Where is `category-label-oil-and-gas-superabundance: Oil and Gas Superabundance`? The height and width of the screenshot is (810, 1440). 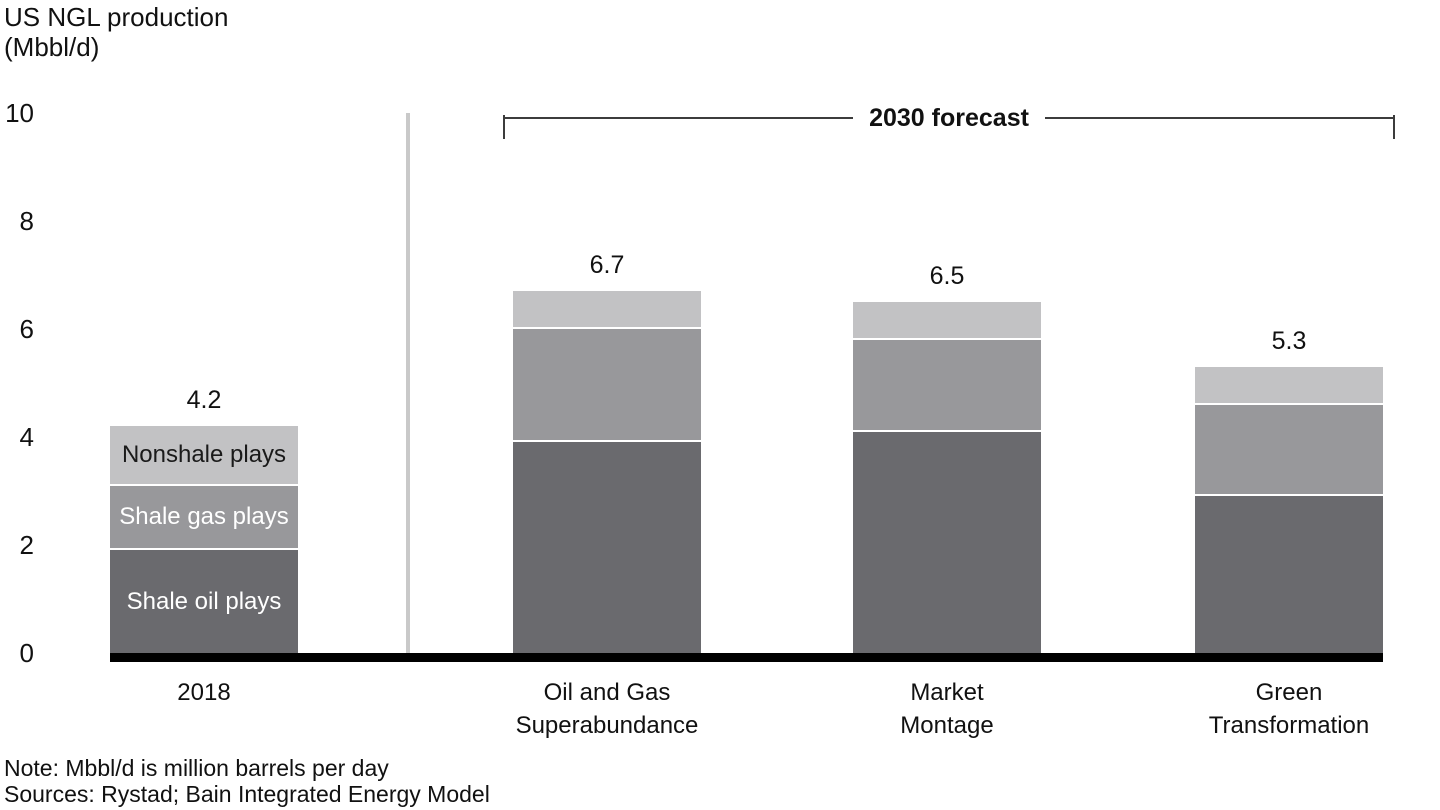 category-label-oil-and-gas-superabundance: Oil and Gas Superabundance is located at coordinates (607, 709).